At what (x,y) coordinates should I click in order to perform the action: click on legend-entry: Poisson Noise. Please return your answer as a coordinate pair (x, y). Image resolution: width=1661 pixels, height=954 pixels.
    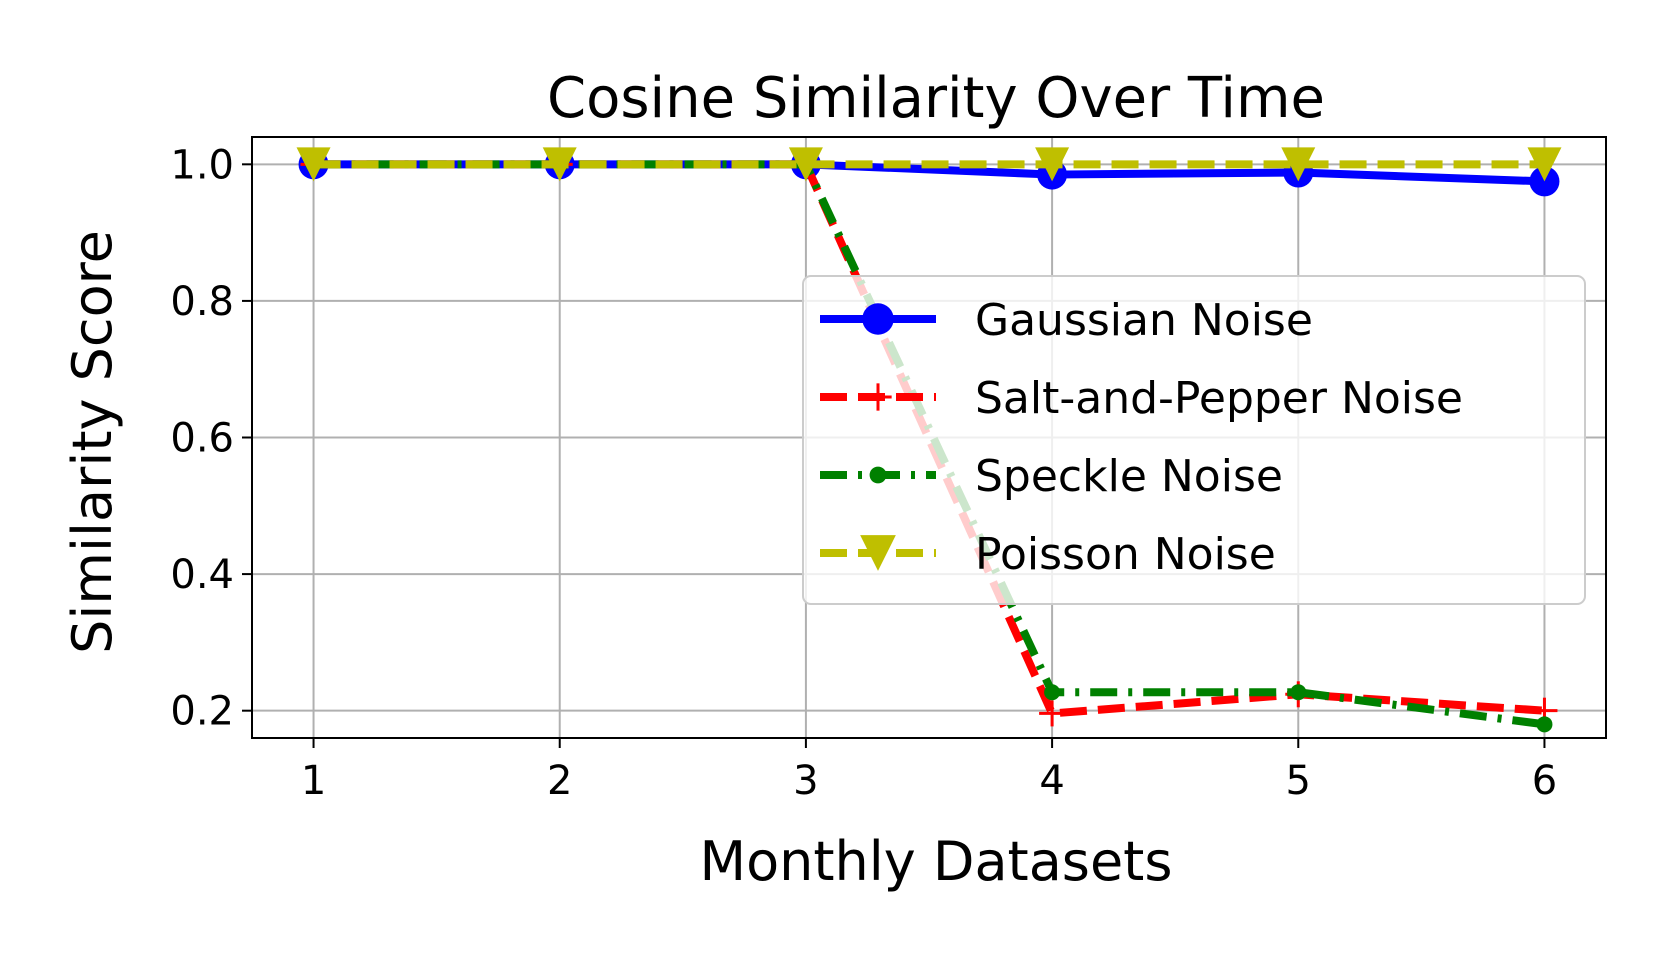
    Looking at the image, I should click on (1048, 554).